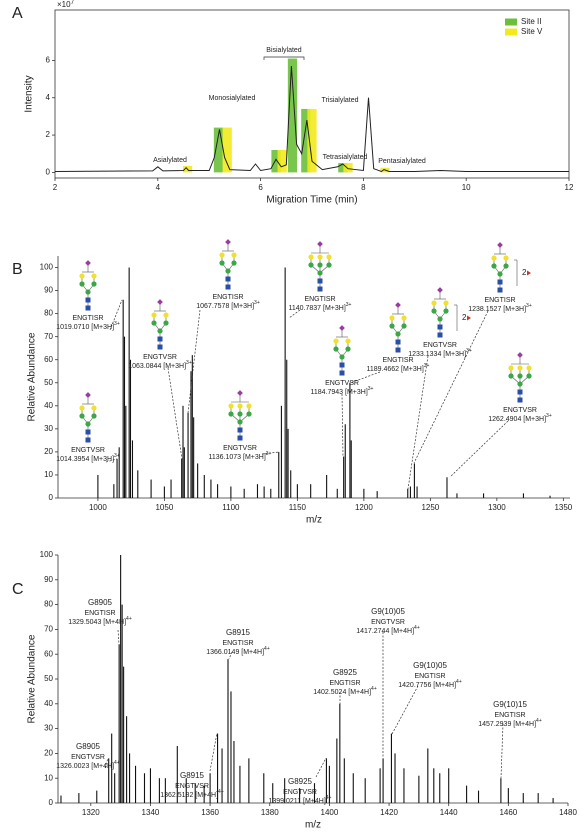 The width and height of the screenshot is (586, 832). What do you see at coordinates (151, 812) in the screenshot?
I see `x-tick-label: 1340` at bounding box center [151, 812].